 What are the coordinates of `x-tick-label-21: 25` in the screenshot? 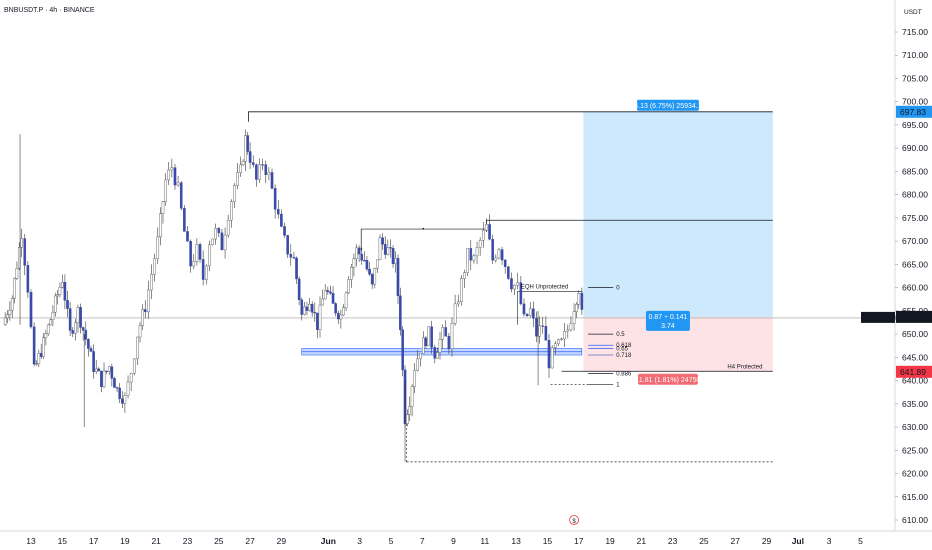 It's located at (704, 541).